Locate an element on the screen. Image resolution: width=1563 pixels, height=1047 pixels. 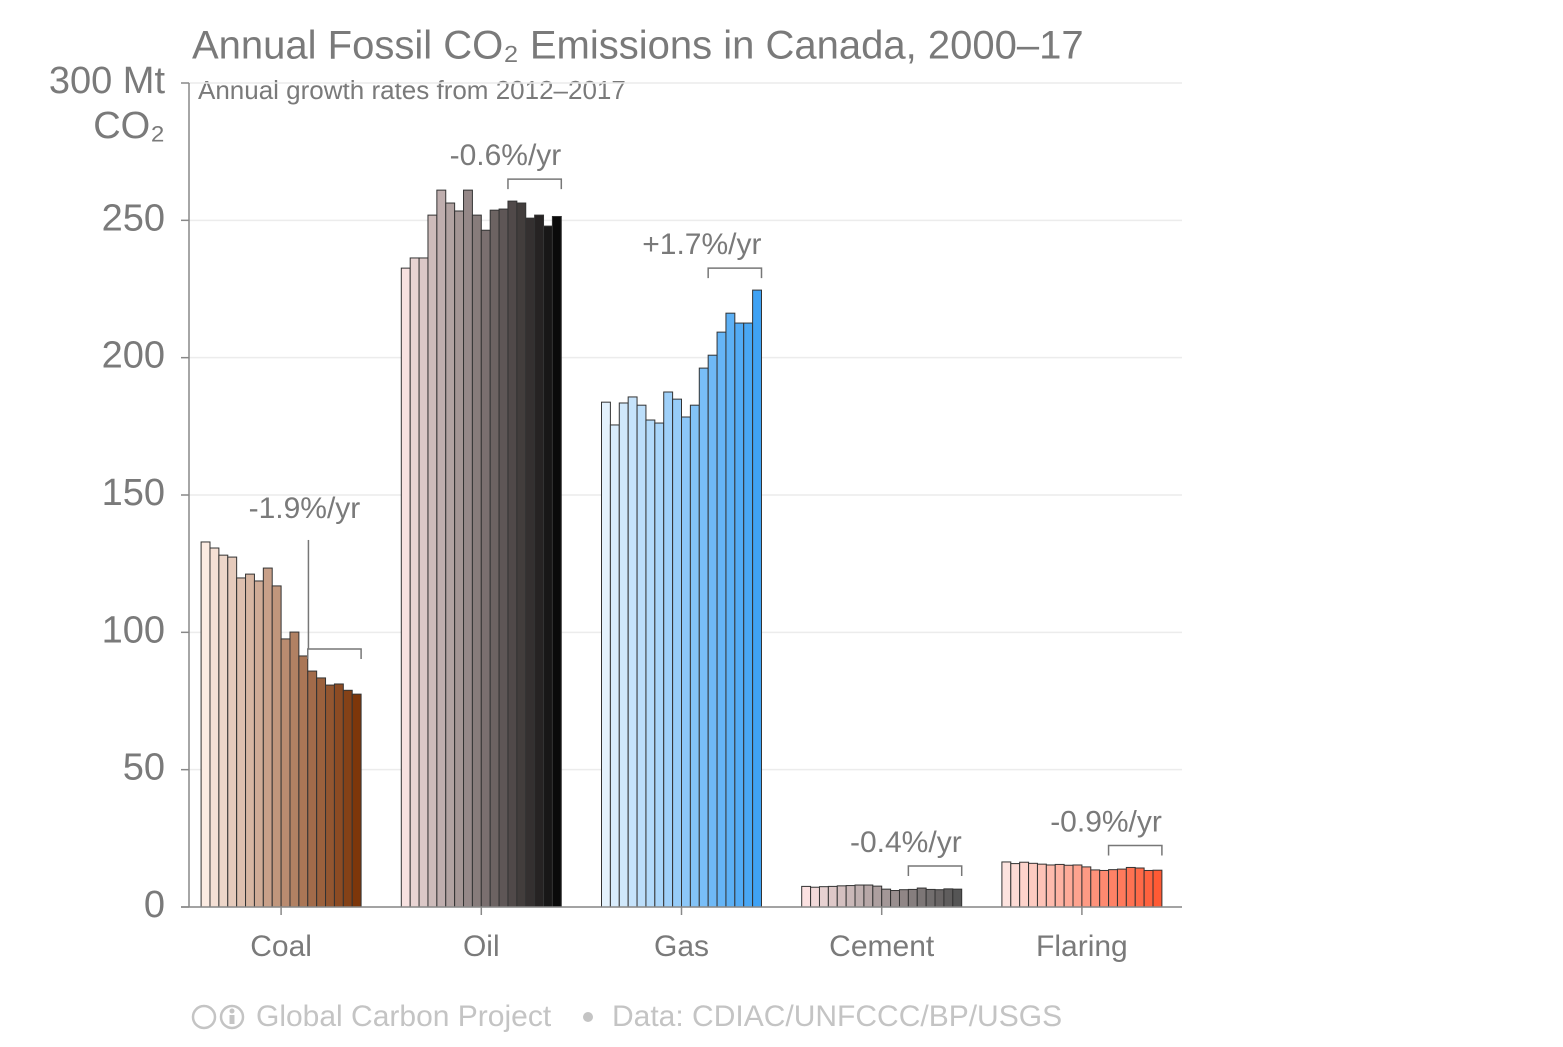
x-tick-label: Oil is located at coordinates (481, 946).